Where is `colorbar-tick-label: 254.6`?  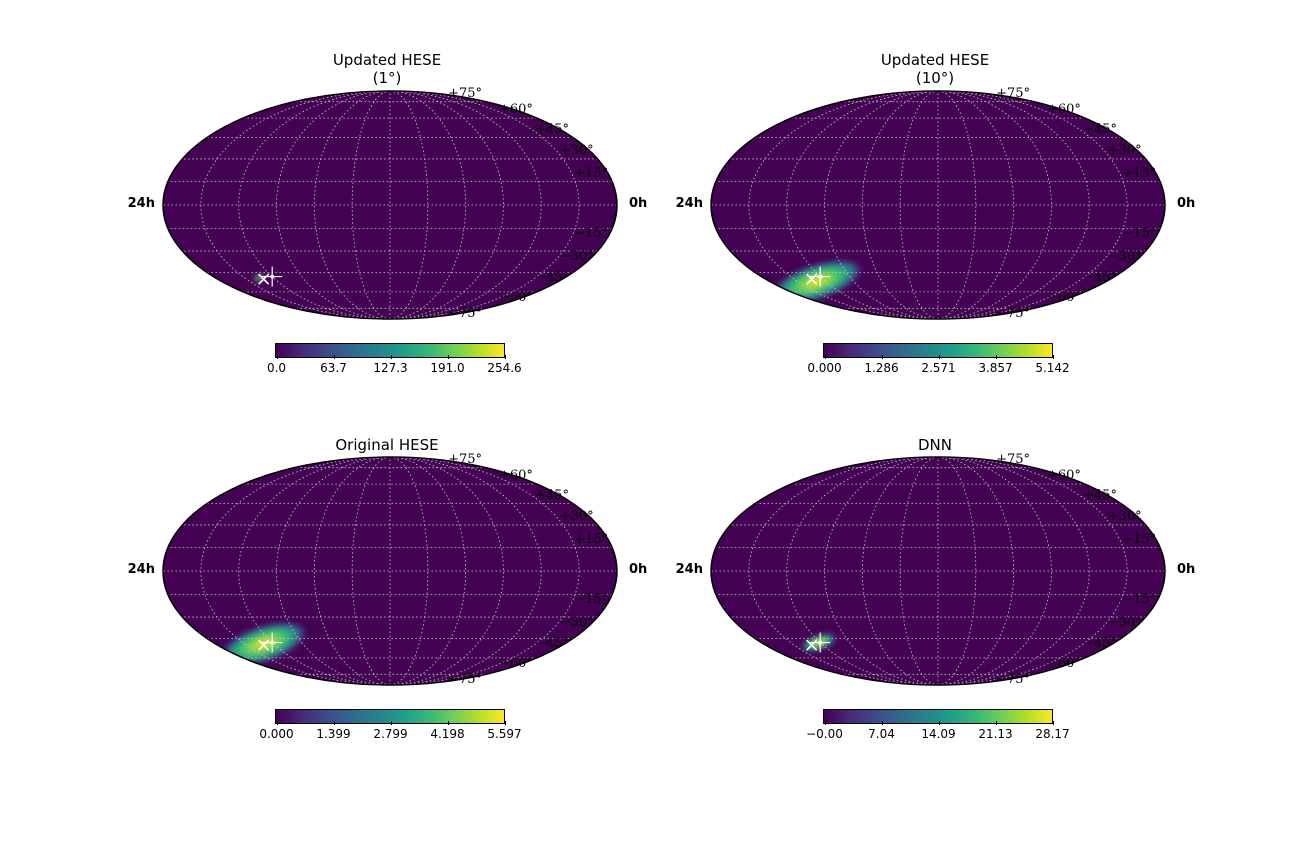
colorbar-tick-label: 254.6 is located at coordinates (504, 368).